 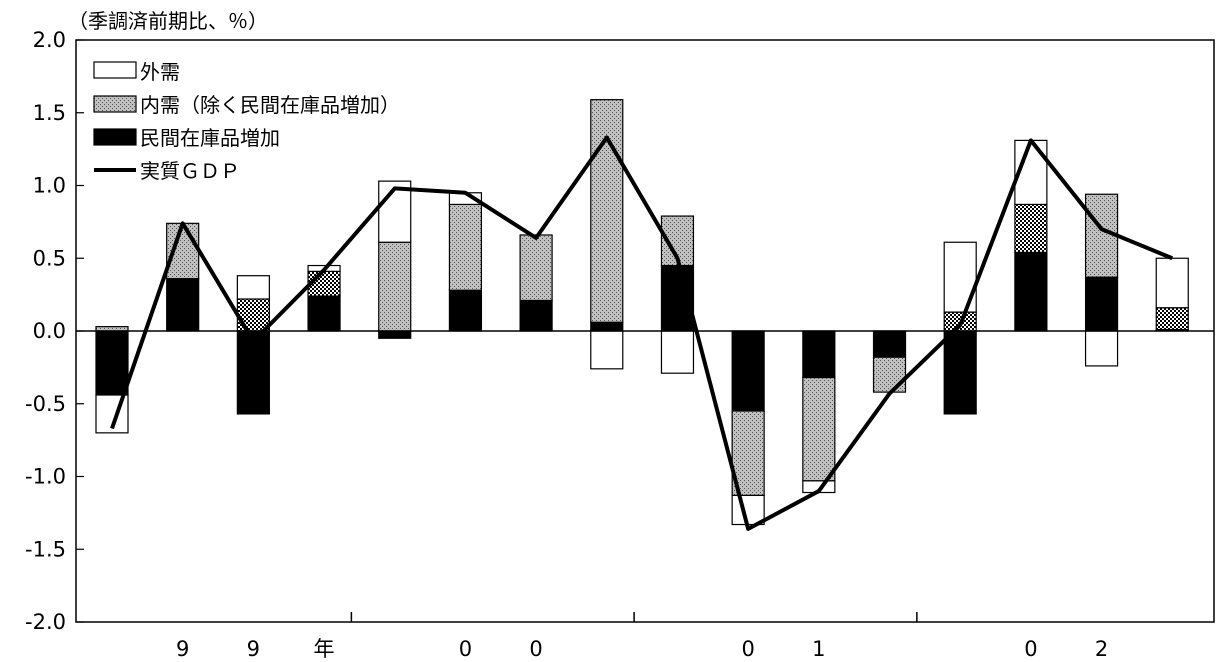 What do you see at coordinates (115, 137) in the screenshot?
I see `legend-swatch-inventory` at bounding box center [115, 137].